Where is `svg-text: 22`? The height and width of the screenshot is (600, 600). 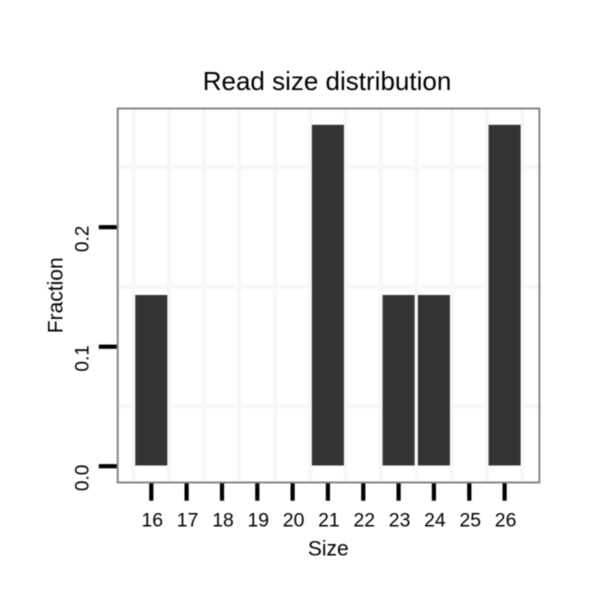
svg-text: 22 is located at coordinates (365, 521).